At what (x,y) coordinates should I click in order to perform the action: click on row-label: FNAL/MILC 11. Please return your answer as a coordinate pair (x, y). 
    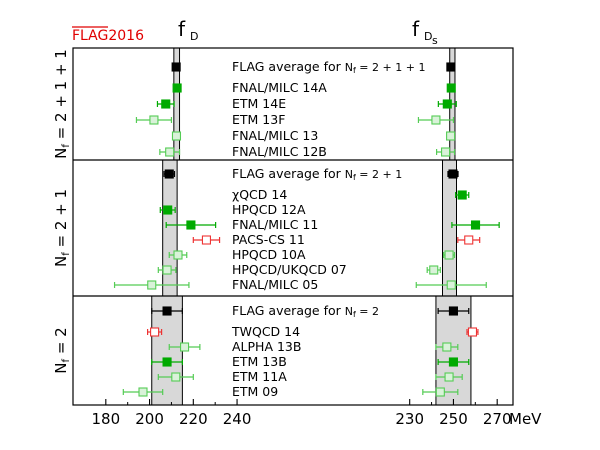
    Looking at the image, I should click on (275, 224).